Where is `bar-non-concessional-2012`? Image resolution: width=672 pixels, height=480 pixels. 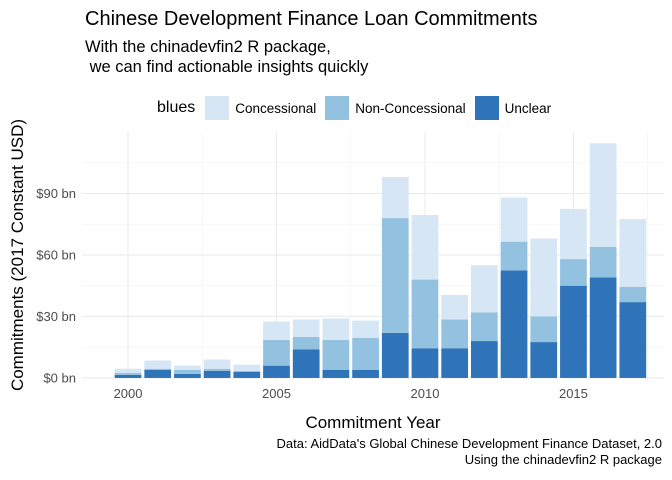 bar-non-concessional-2012 is located at coordinates (484, 327).